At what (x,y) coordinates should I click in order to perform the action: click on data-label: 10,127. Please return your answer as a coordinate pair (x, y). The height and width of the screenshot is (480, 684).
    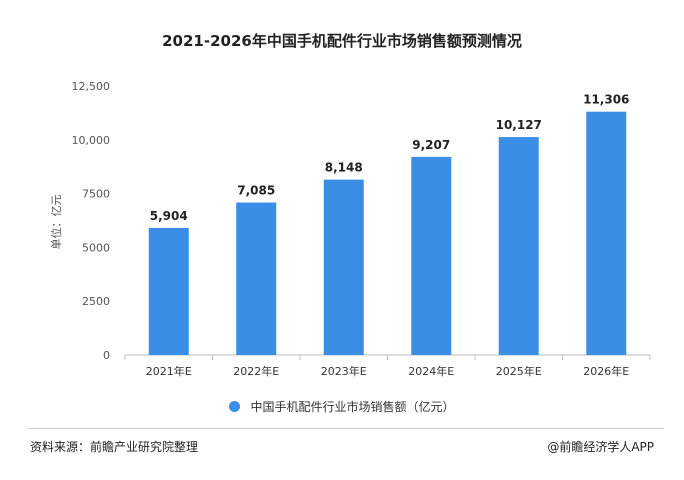
    Looking at the image, I should click on (519, 125).